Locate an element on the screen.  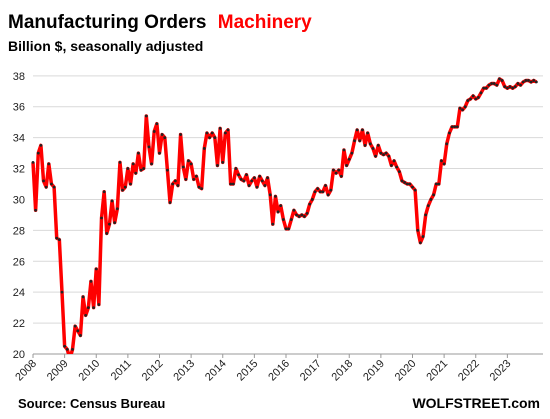
chart-title-group: Manufacturing Orders Machinery is located at coordinates (160, 22).